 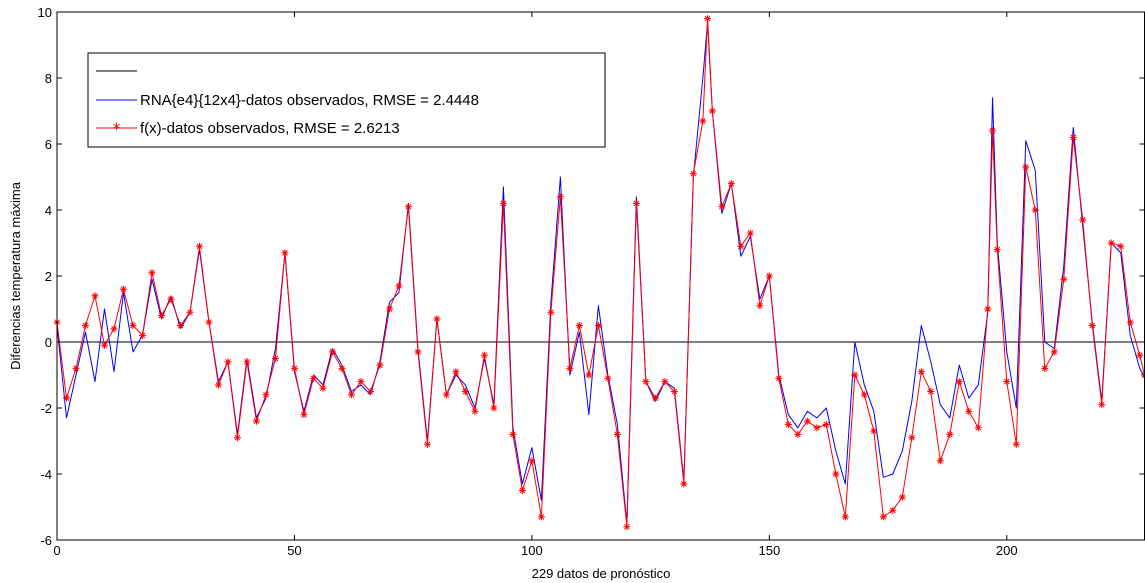 I want to click on x-tick-label: 200, so click(x=1007, y=550).